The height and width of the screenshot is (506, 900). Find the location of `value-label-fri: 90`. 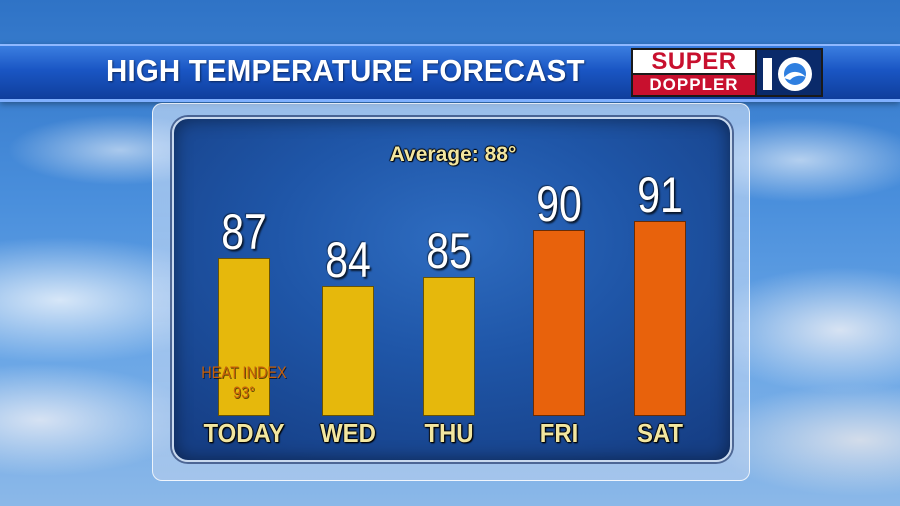

value-label-fri: 90 is located at coordinates (559, 204).